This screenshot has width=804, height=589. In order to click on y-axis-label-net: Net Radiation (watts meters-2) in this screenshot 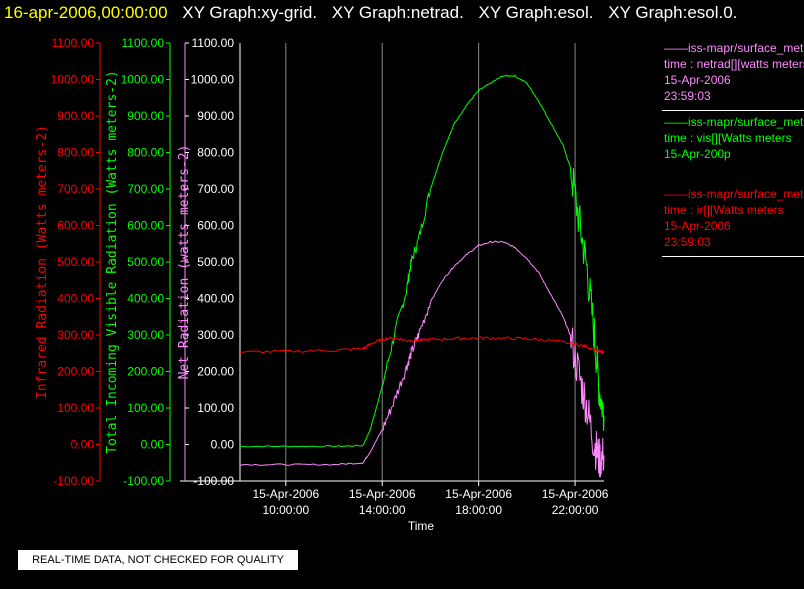, I will do `click(184, 262)`.